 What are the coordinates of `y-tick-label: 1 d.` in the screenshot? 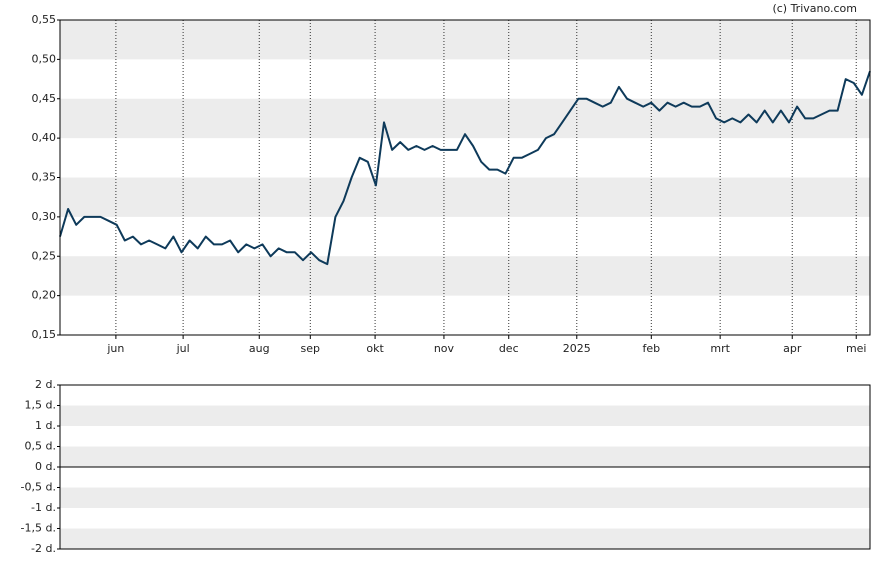 It's located at (45, 425).